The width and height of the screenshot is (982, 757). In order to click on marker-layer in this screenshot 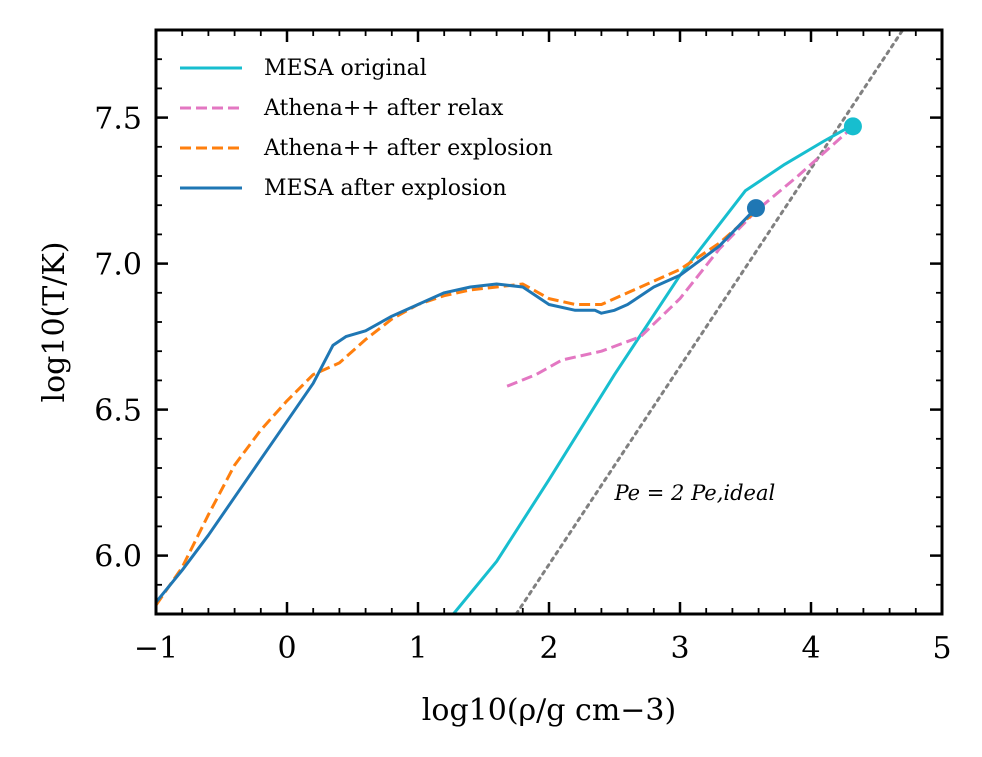, I will do `click(804, 167)`.